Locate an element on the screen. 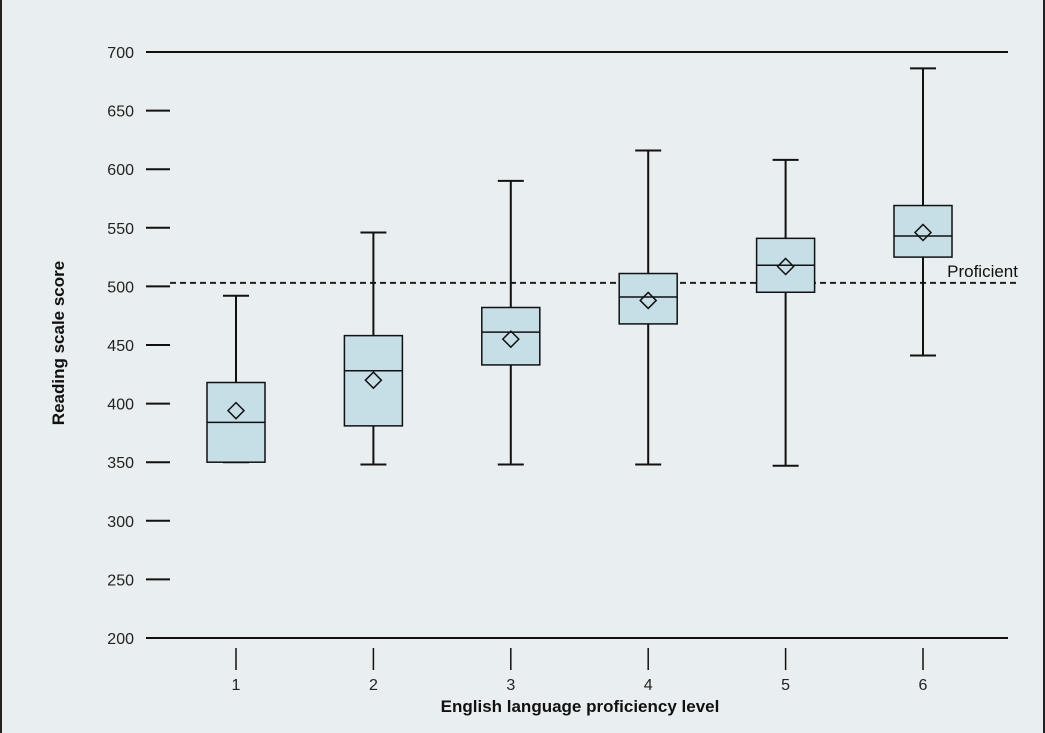 Image resolution: width=1045 pixels, height=733 pixels. y-tick-label: 350 is located at coordinates (120, 463).